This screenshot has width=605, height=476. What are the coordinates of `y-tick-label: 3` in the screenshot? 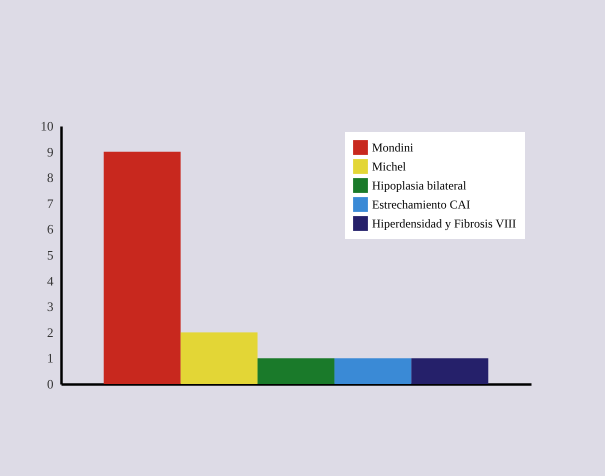 It's located at (50, 306).